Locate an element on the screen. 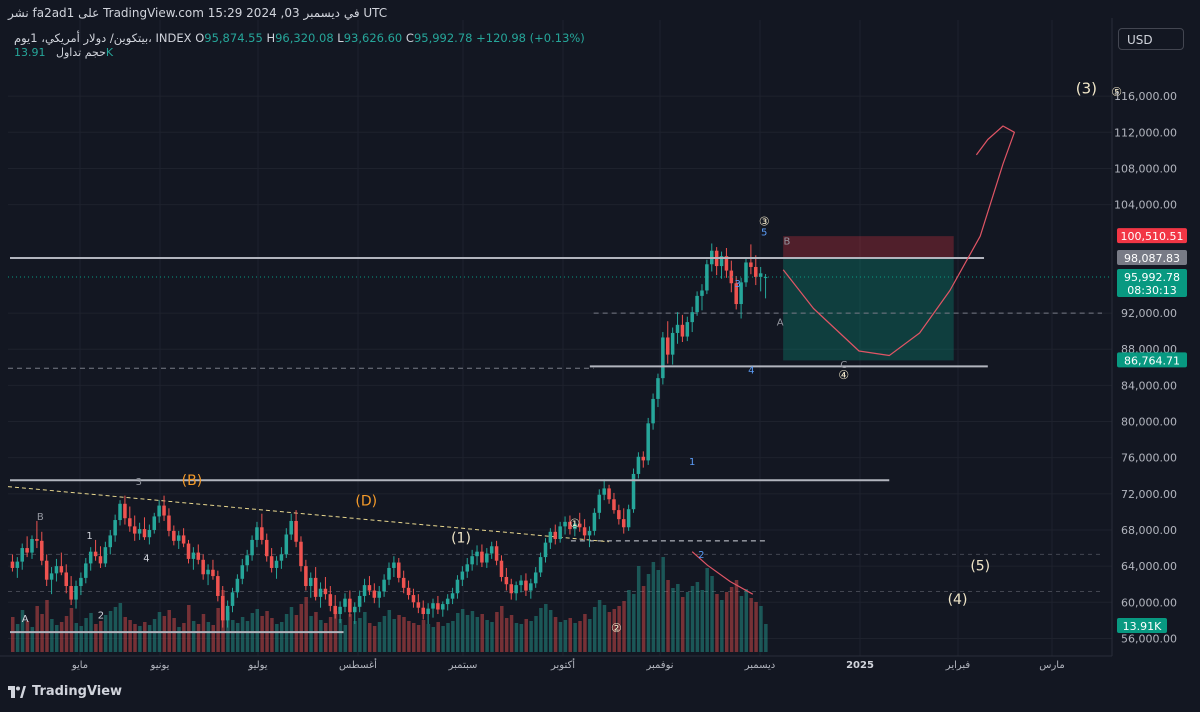 The image size is (1200, 712). y-tick-label: 108,000.00 is located at coordinates (1145, 168).